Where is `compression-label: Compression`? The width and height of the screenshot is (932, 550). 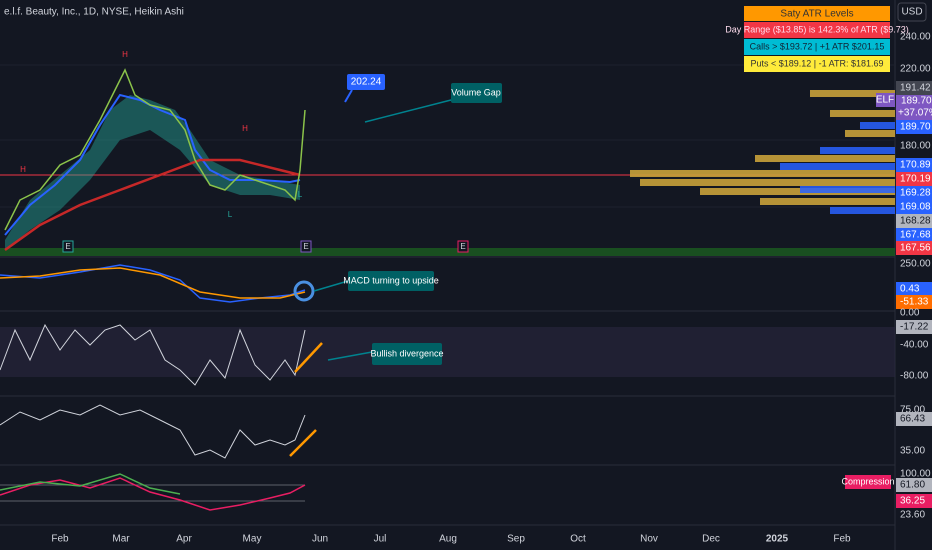 compression-label: Compression is located at coordinates (867, 481).